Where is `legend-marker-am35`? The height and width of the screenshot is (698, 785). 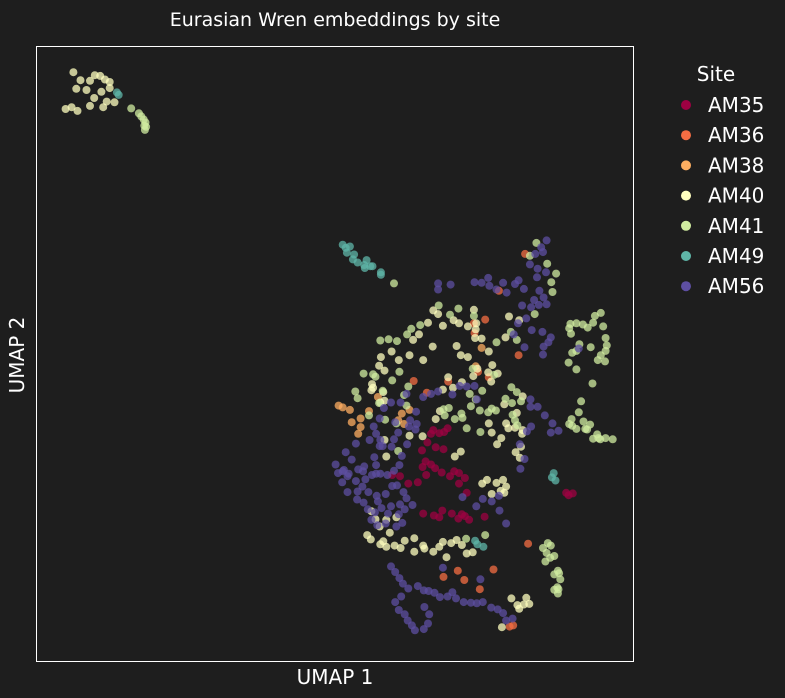
legend-marker-am35 is located at coordinates (686, 105).